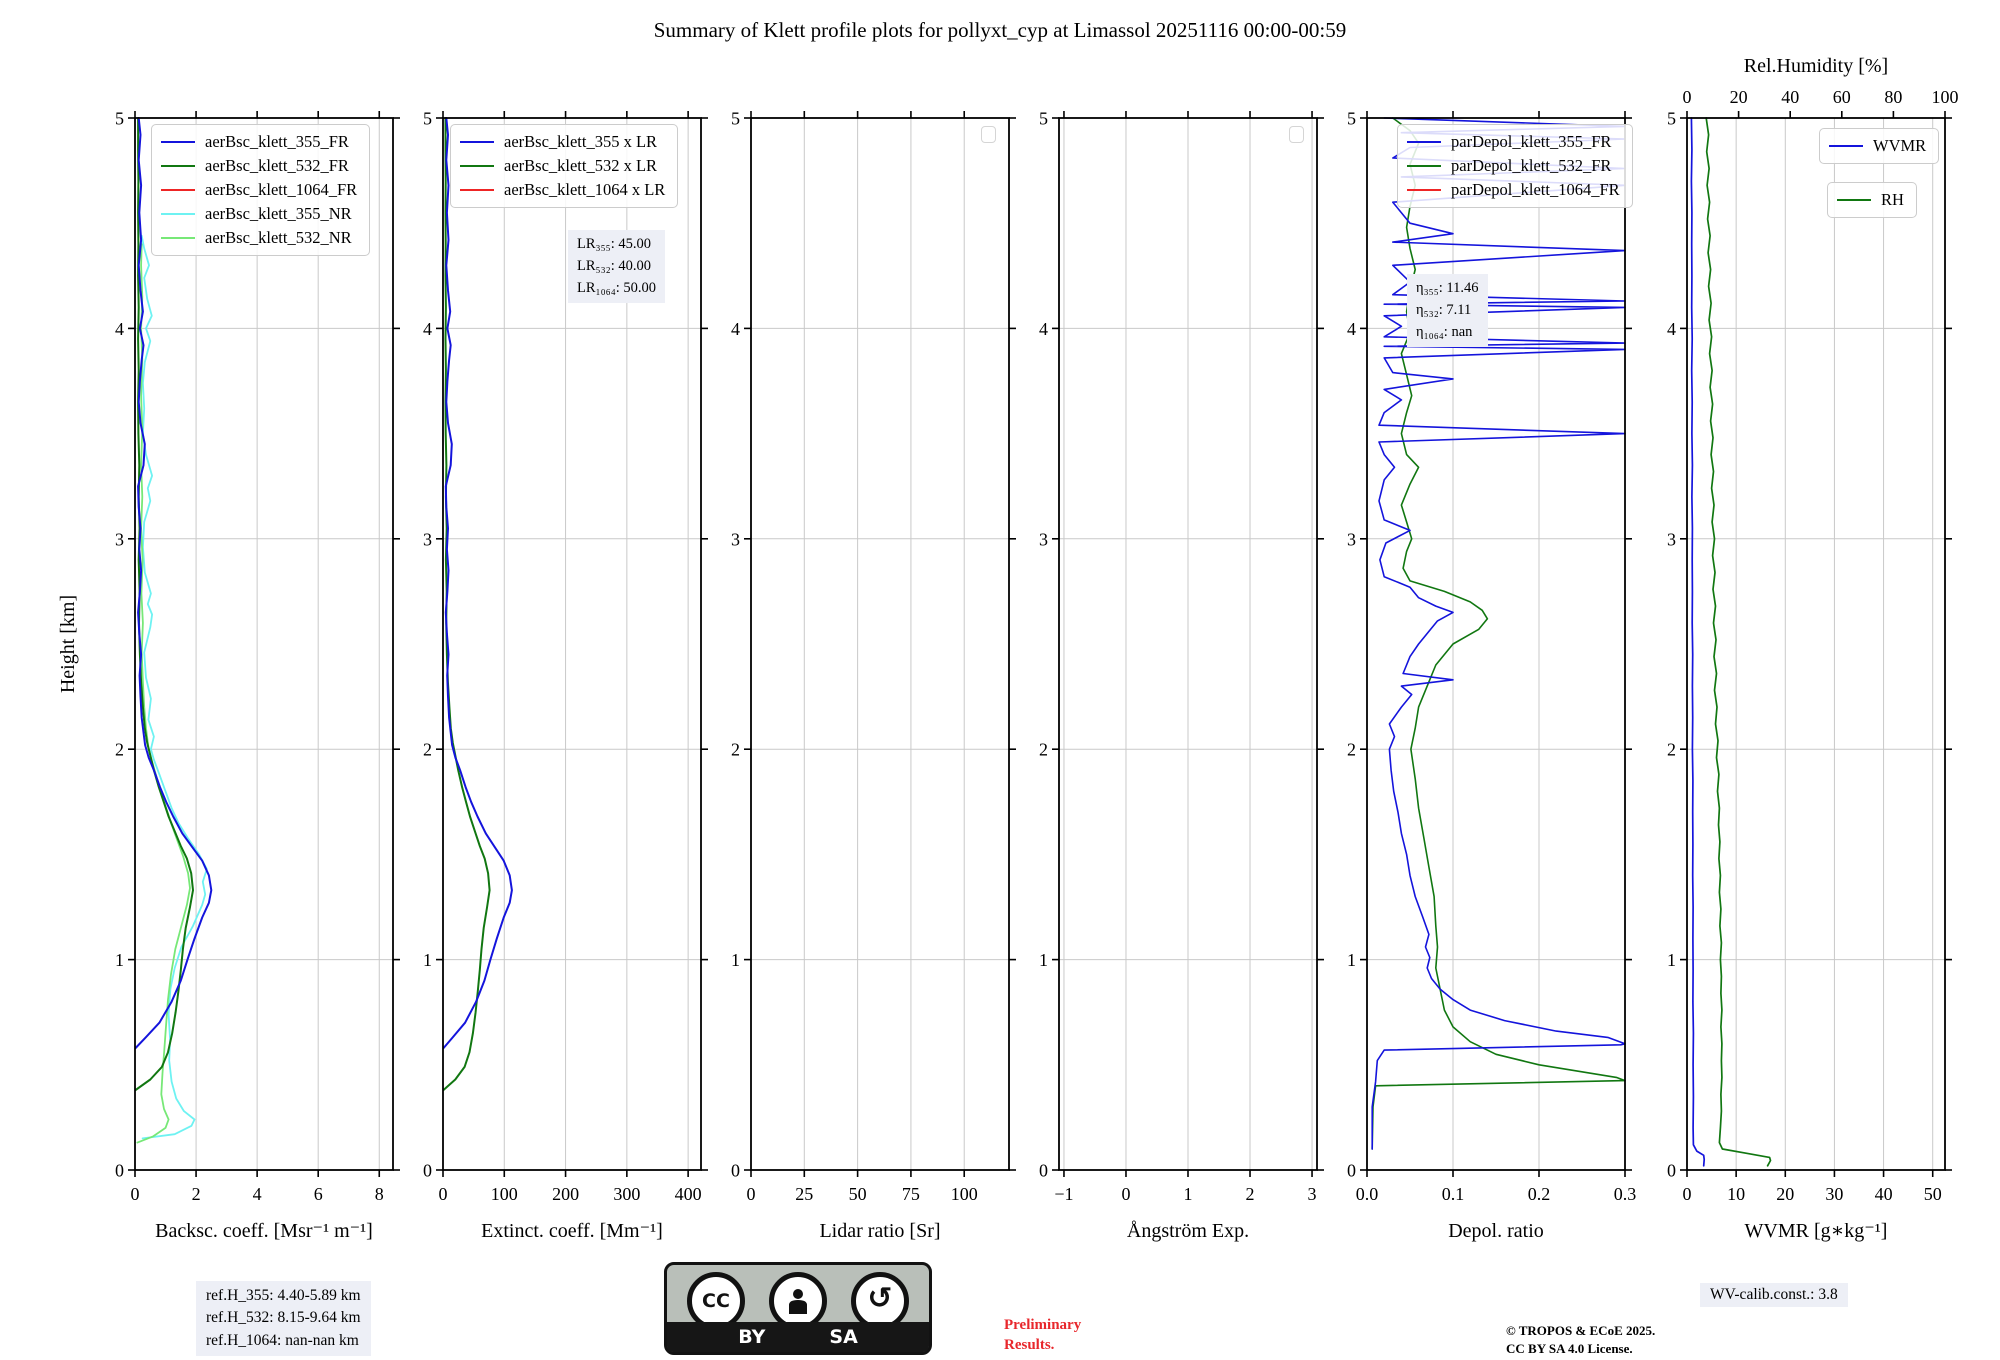 The width and height of the screenshot is (2000, 1360). I want to click on legend-label: parDepol_klett_532_FR, so click(1531, 165).